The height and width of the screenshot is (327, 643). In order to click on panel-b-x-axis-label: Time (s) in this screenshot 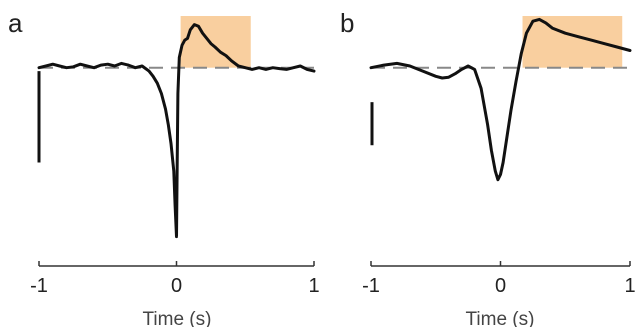, I will do `click(500, 318)`.